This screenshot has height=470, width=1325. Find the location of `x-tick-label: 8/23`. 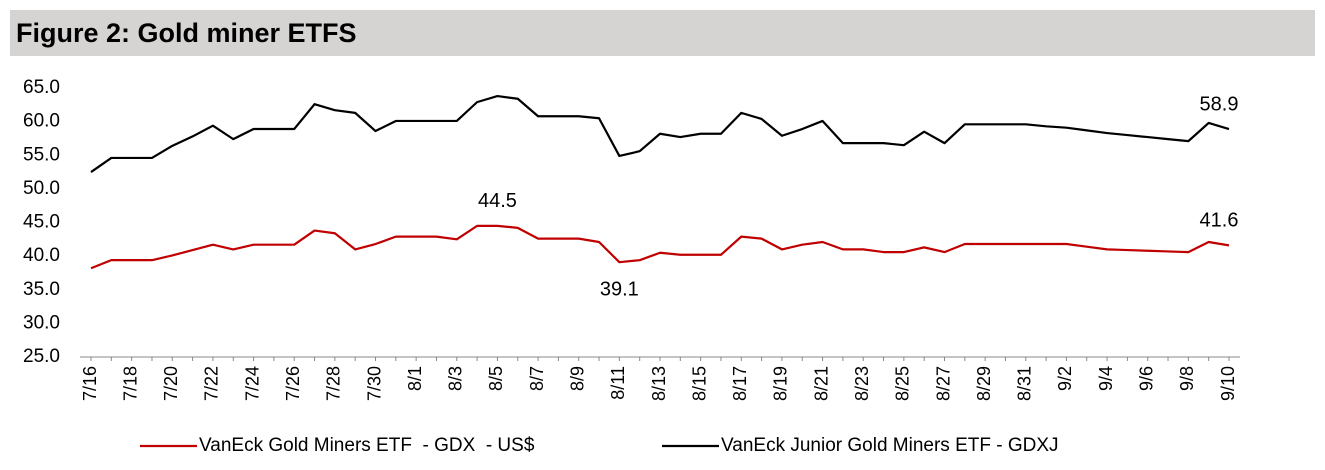

x-tick-label: 8/23 is located at coordinates (862, 383).